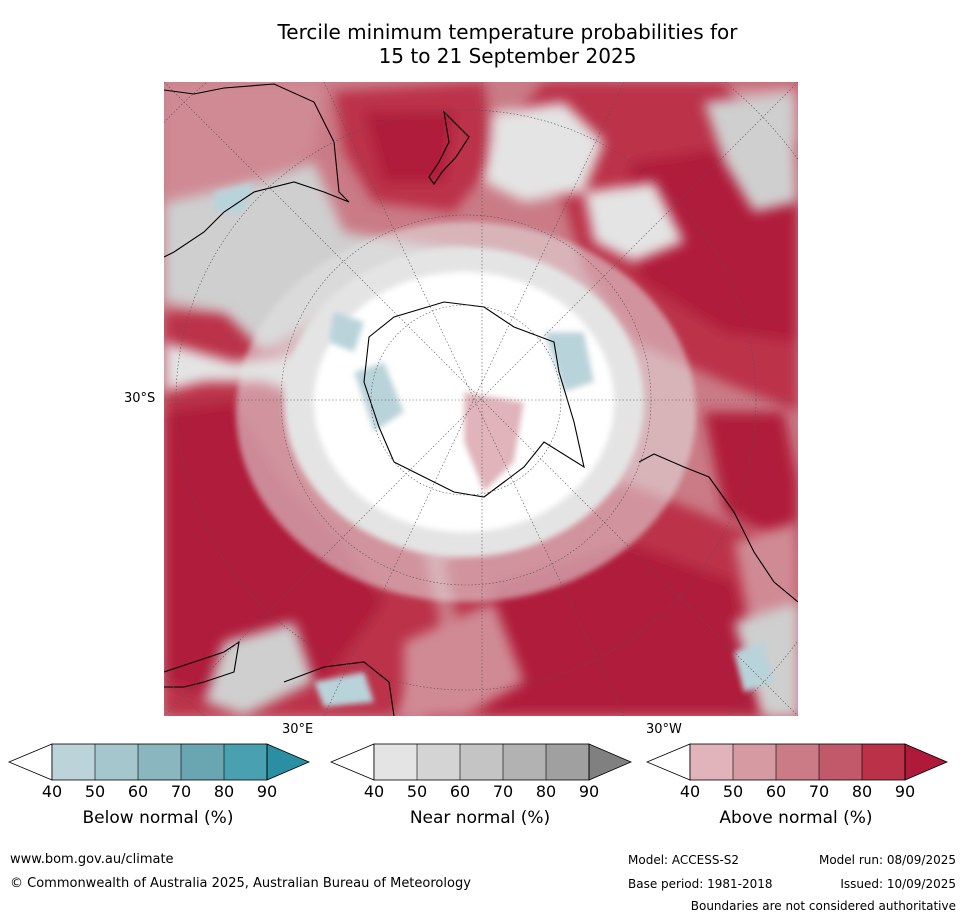 This screenshot has width=965, height=919. I want to click on issued-date: Issued: 10/09/2025, so click(898, 884).